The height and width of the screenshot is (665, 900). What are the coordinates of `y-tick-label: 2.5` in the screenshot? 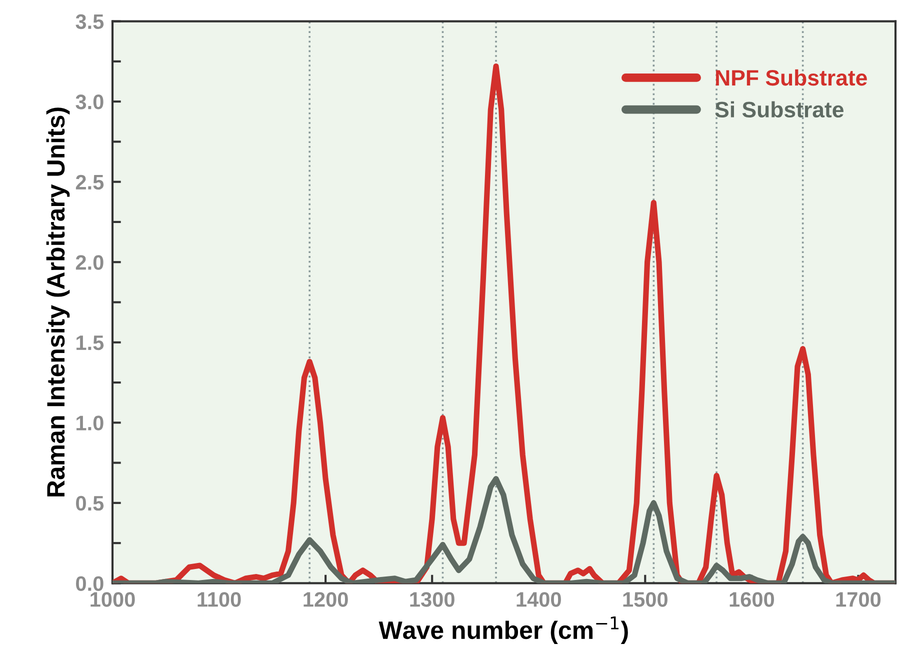 It's located at (90, 182).